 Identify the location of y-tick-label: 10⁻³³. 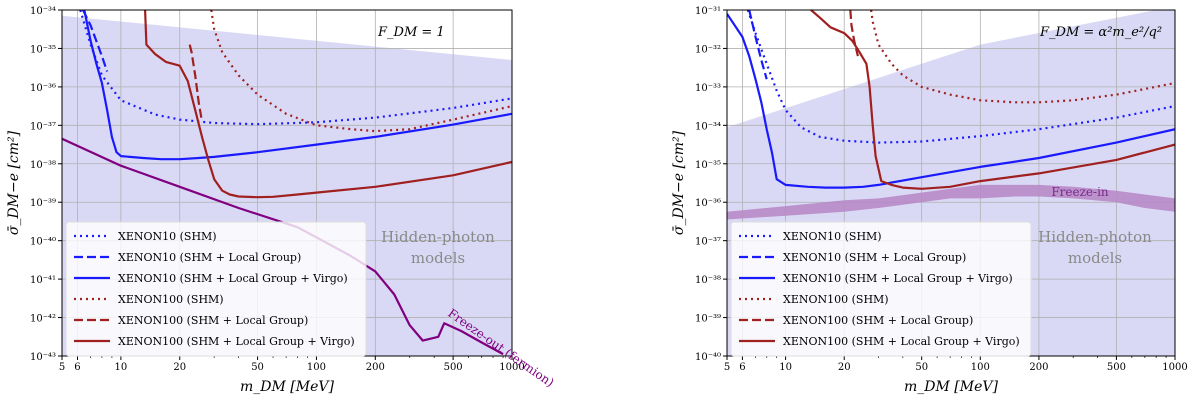
(708, 88).